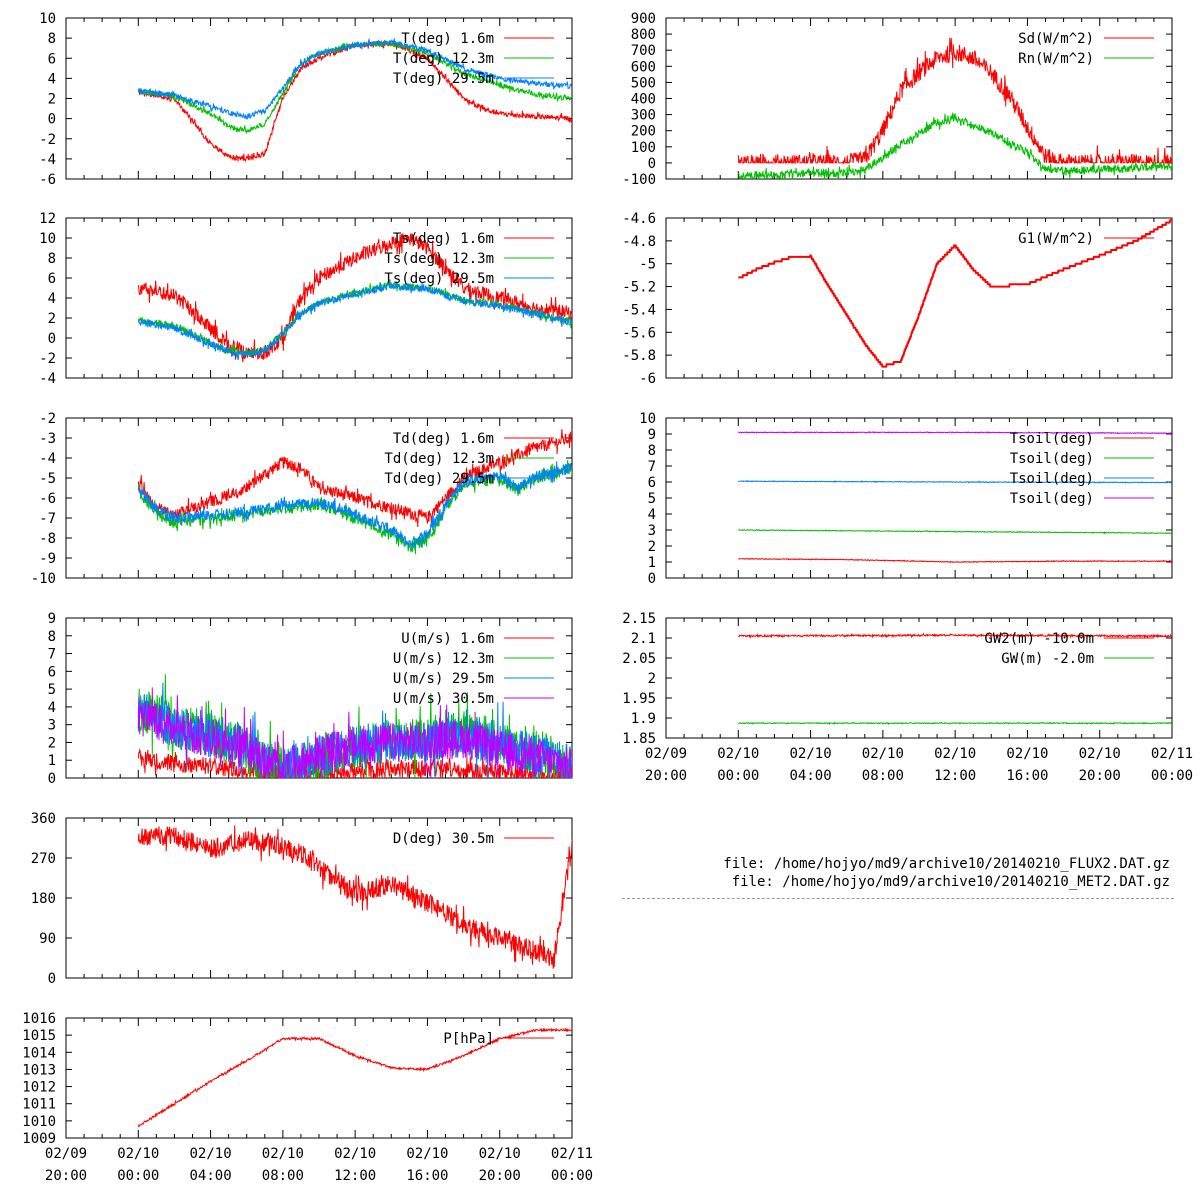 Image resolution: width=1200 pixels, height=1200 pixels. What do you see at coordinates (427, 1176) in the screenshot?
I see `x-tick-label-time: 16:00` at bounding box center [427, 1176].